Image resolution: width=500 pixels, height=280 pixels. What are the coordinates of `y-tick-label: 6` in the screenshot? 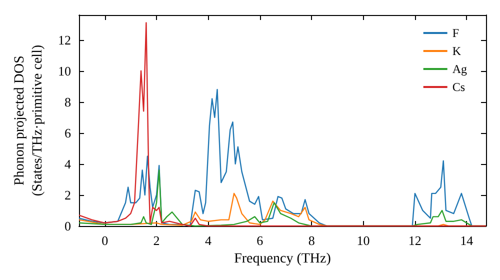 It's located at (68, 132).